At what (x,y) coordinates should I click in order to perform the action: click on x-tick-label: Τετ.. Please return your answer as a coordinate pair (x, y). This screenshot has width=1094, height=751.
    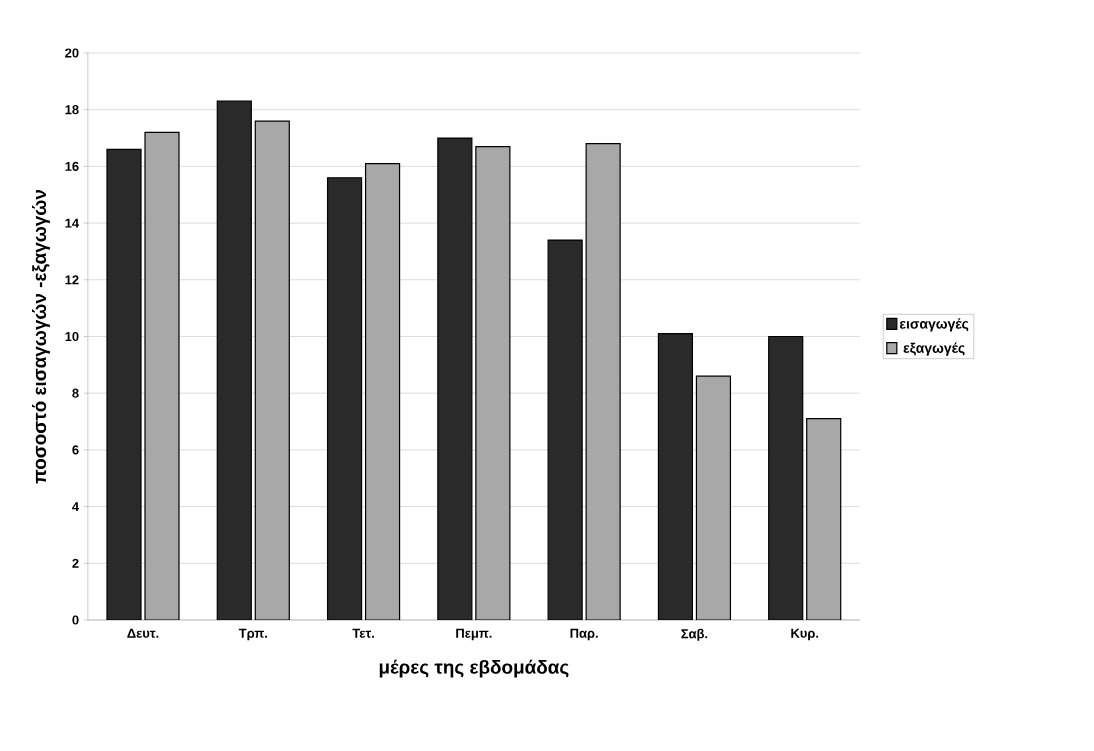
    Looking at the image, I should click on (363, 633).